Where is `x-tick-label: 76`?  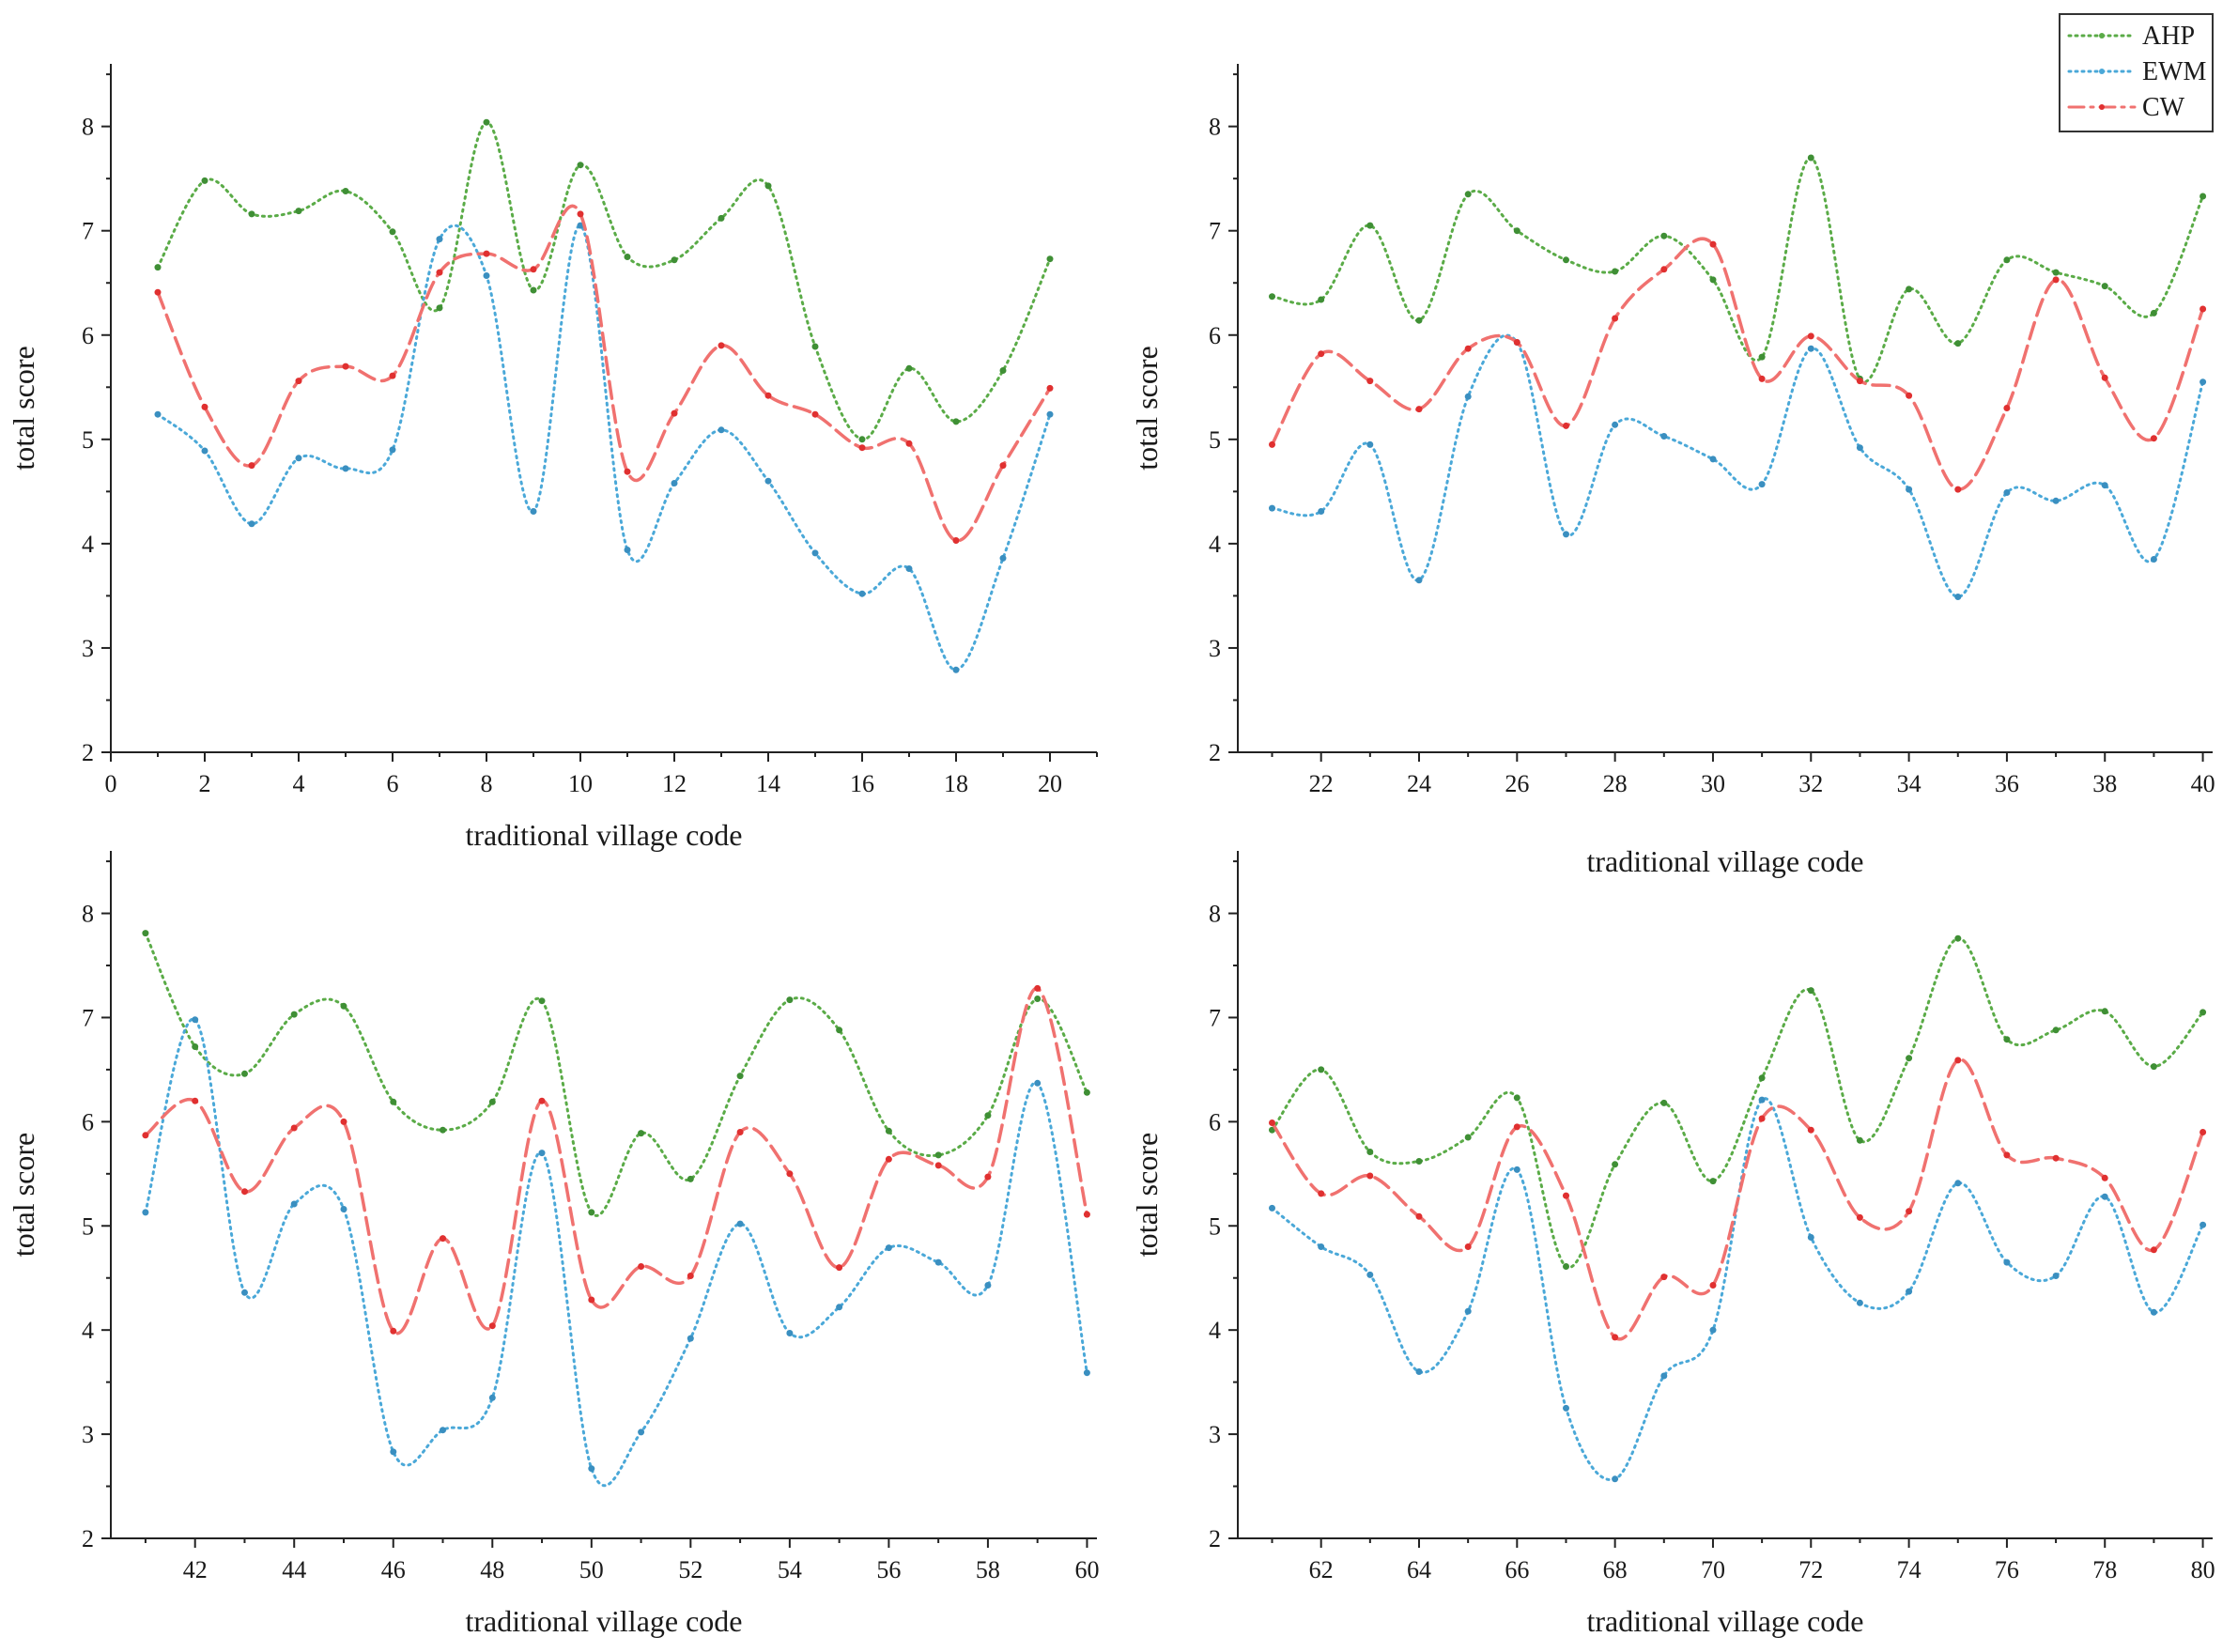 x-tick-label: 76 is located at coordinates (2007, 1569).